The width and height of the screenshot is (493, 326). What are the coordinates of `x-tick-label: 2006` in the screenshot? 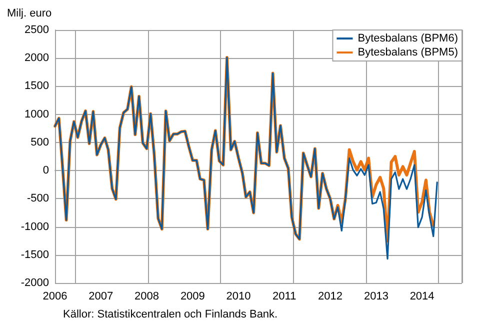 It's located at (55, 296).